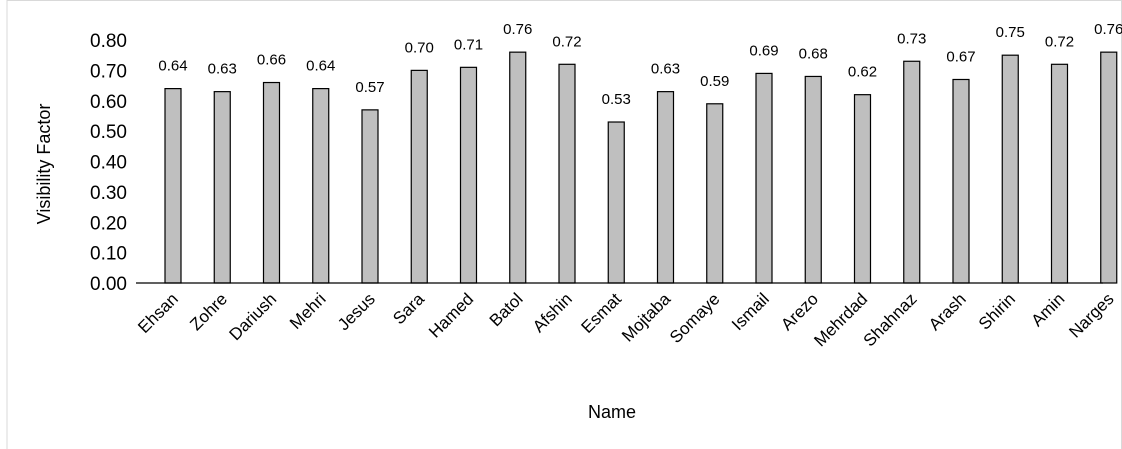  I want to click on bar-mehri, so click(321, 185).